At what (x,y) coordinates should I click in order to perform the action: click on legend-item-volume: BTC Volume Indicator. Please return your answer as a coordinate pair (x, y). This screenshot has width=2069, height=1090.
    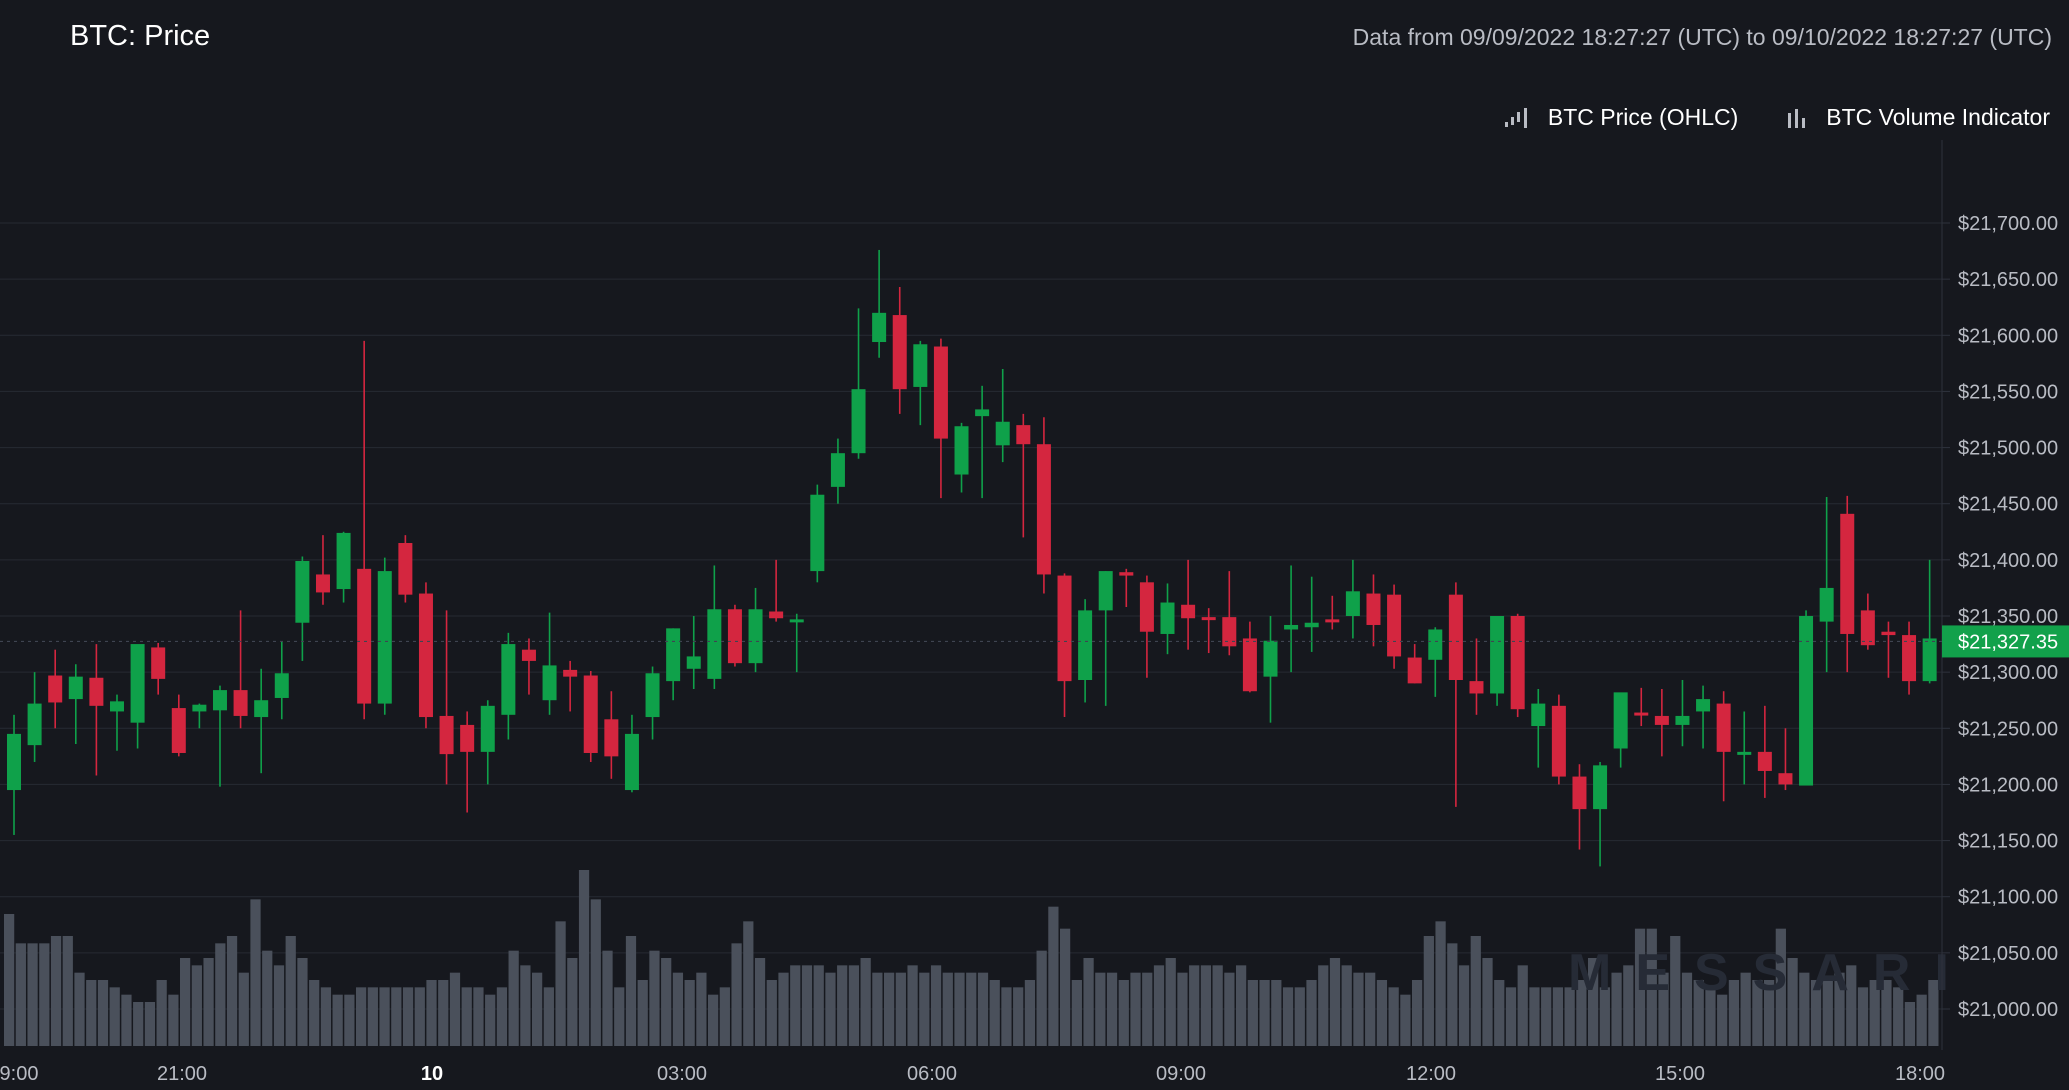
    Looking at the image, I should click on (1918, 117).